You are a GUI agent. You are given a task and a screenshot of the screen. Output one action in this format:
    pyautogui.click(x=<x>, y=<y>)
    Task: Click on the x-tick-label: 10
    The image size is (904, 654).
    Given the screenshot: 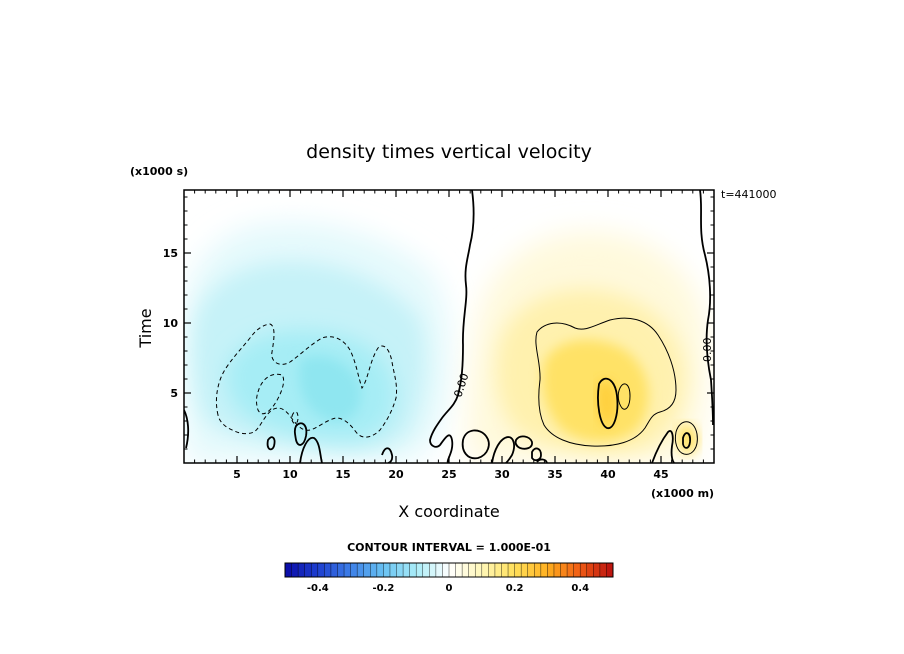 What is the action you would take?
    pyautogui.click(x=290, y=474)
    